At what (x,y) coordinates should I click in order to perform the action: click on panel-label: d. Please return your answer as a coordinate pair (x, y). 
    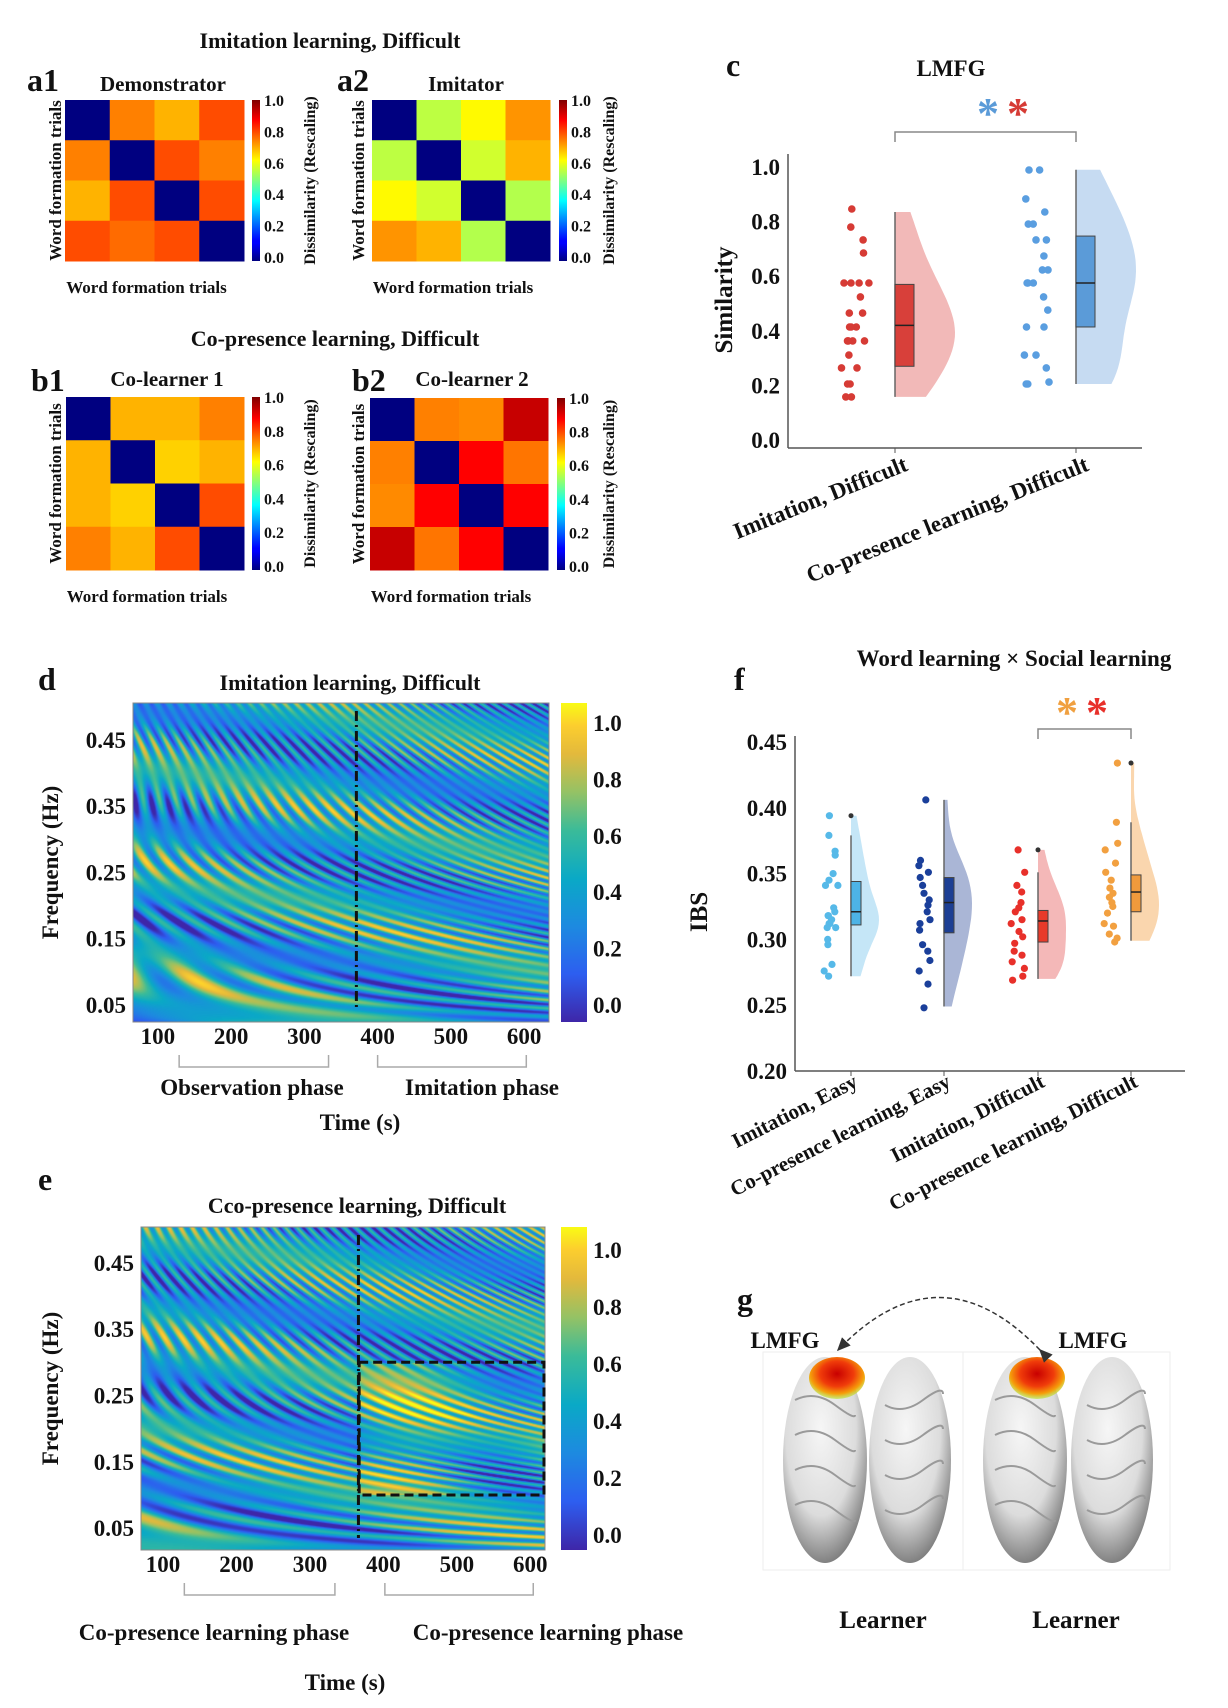
    Looking at the image, I should click on (47, 679).